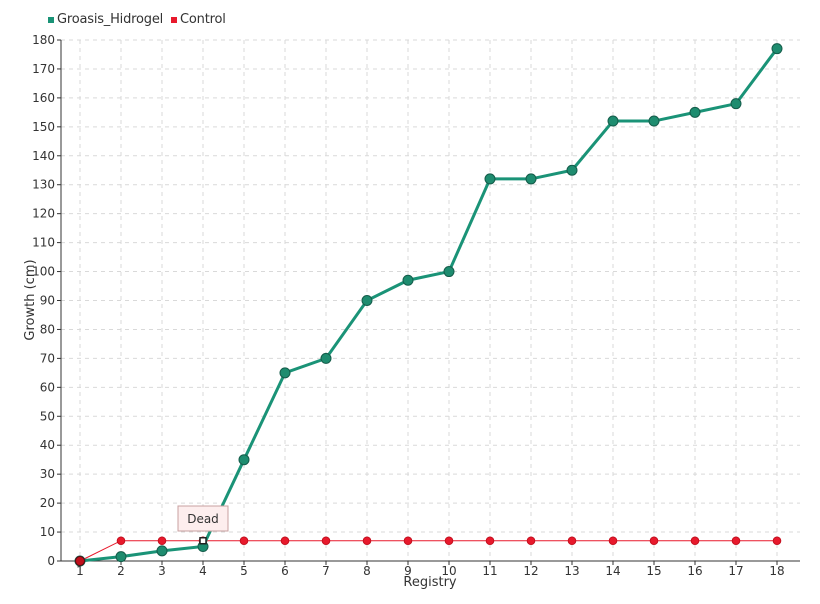 The image size is (820, 604). Describe the element at coordinates (47, 503) in the screenshot. I see `y-tick-label: 20` at that location.